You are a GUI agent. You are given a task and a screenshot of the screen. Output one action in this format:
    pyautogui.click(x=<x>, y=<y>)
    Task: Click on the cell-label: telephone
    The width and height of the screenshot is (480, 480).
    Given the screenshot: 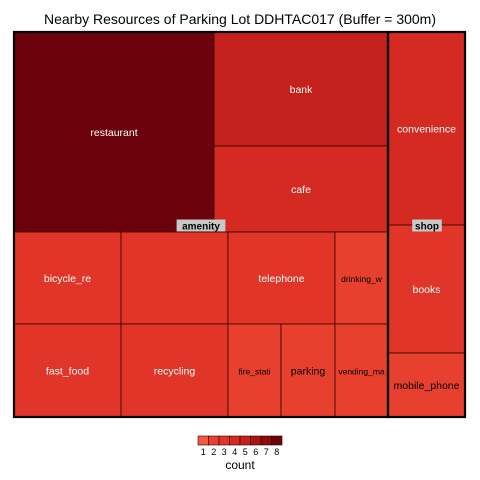 What is the action you would take?
    pyautogui.click(x=281, y=279)
    